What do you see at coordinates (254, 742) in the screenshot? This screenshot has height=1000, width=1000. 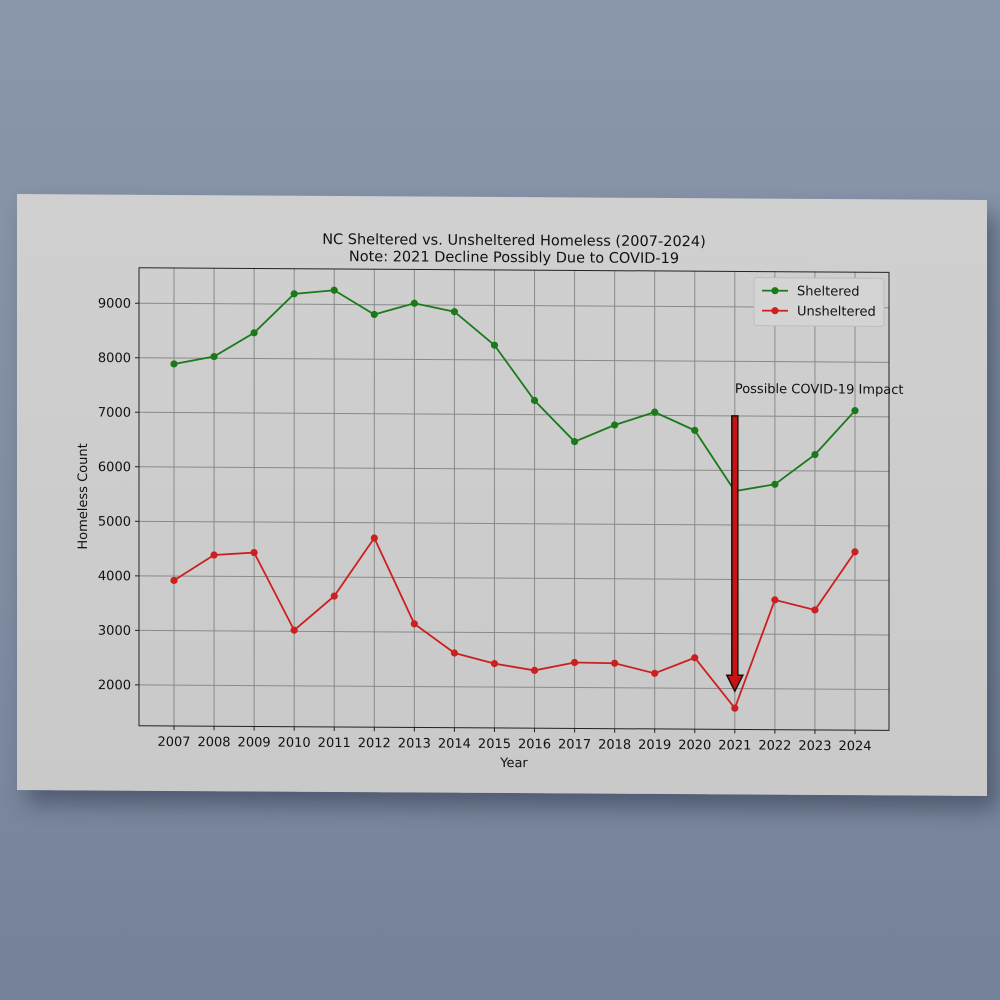 I see `x-tick-label: 2009` at bounding box center [254, 742].